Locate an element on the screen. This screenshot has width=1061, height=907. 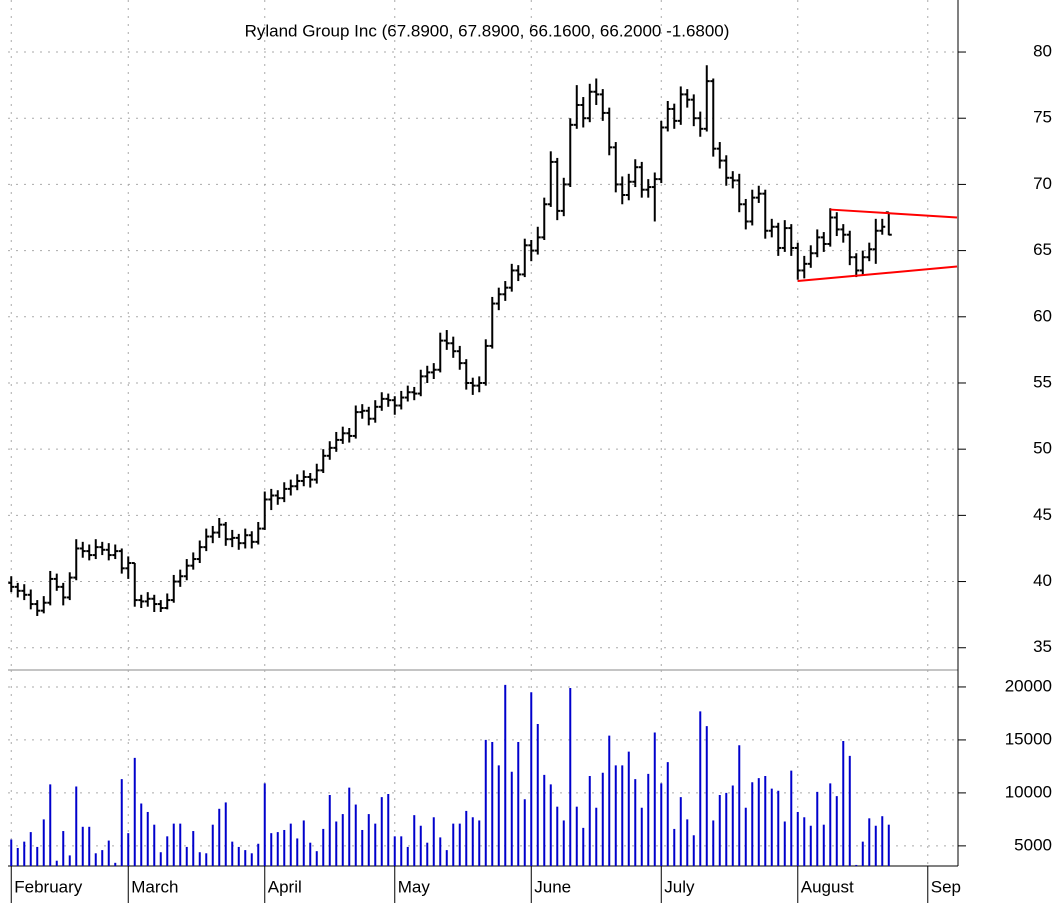
y-tick-label: 70 is located at coordinates (1042, 183).